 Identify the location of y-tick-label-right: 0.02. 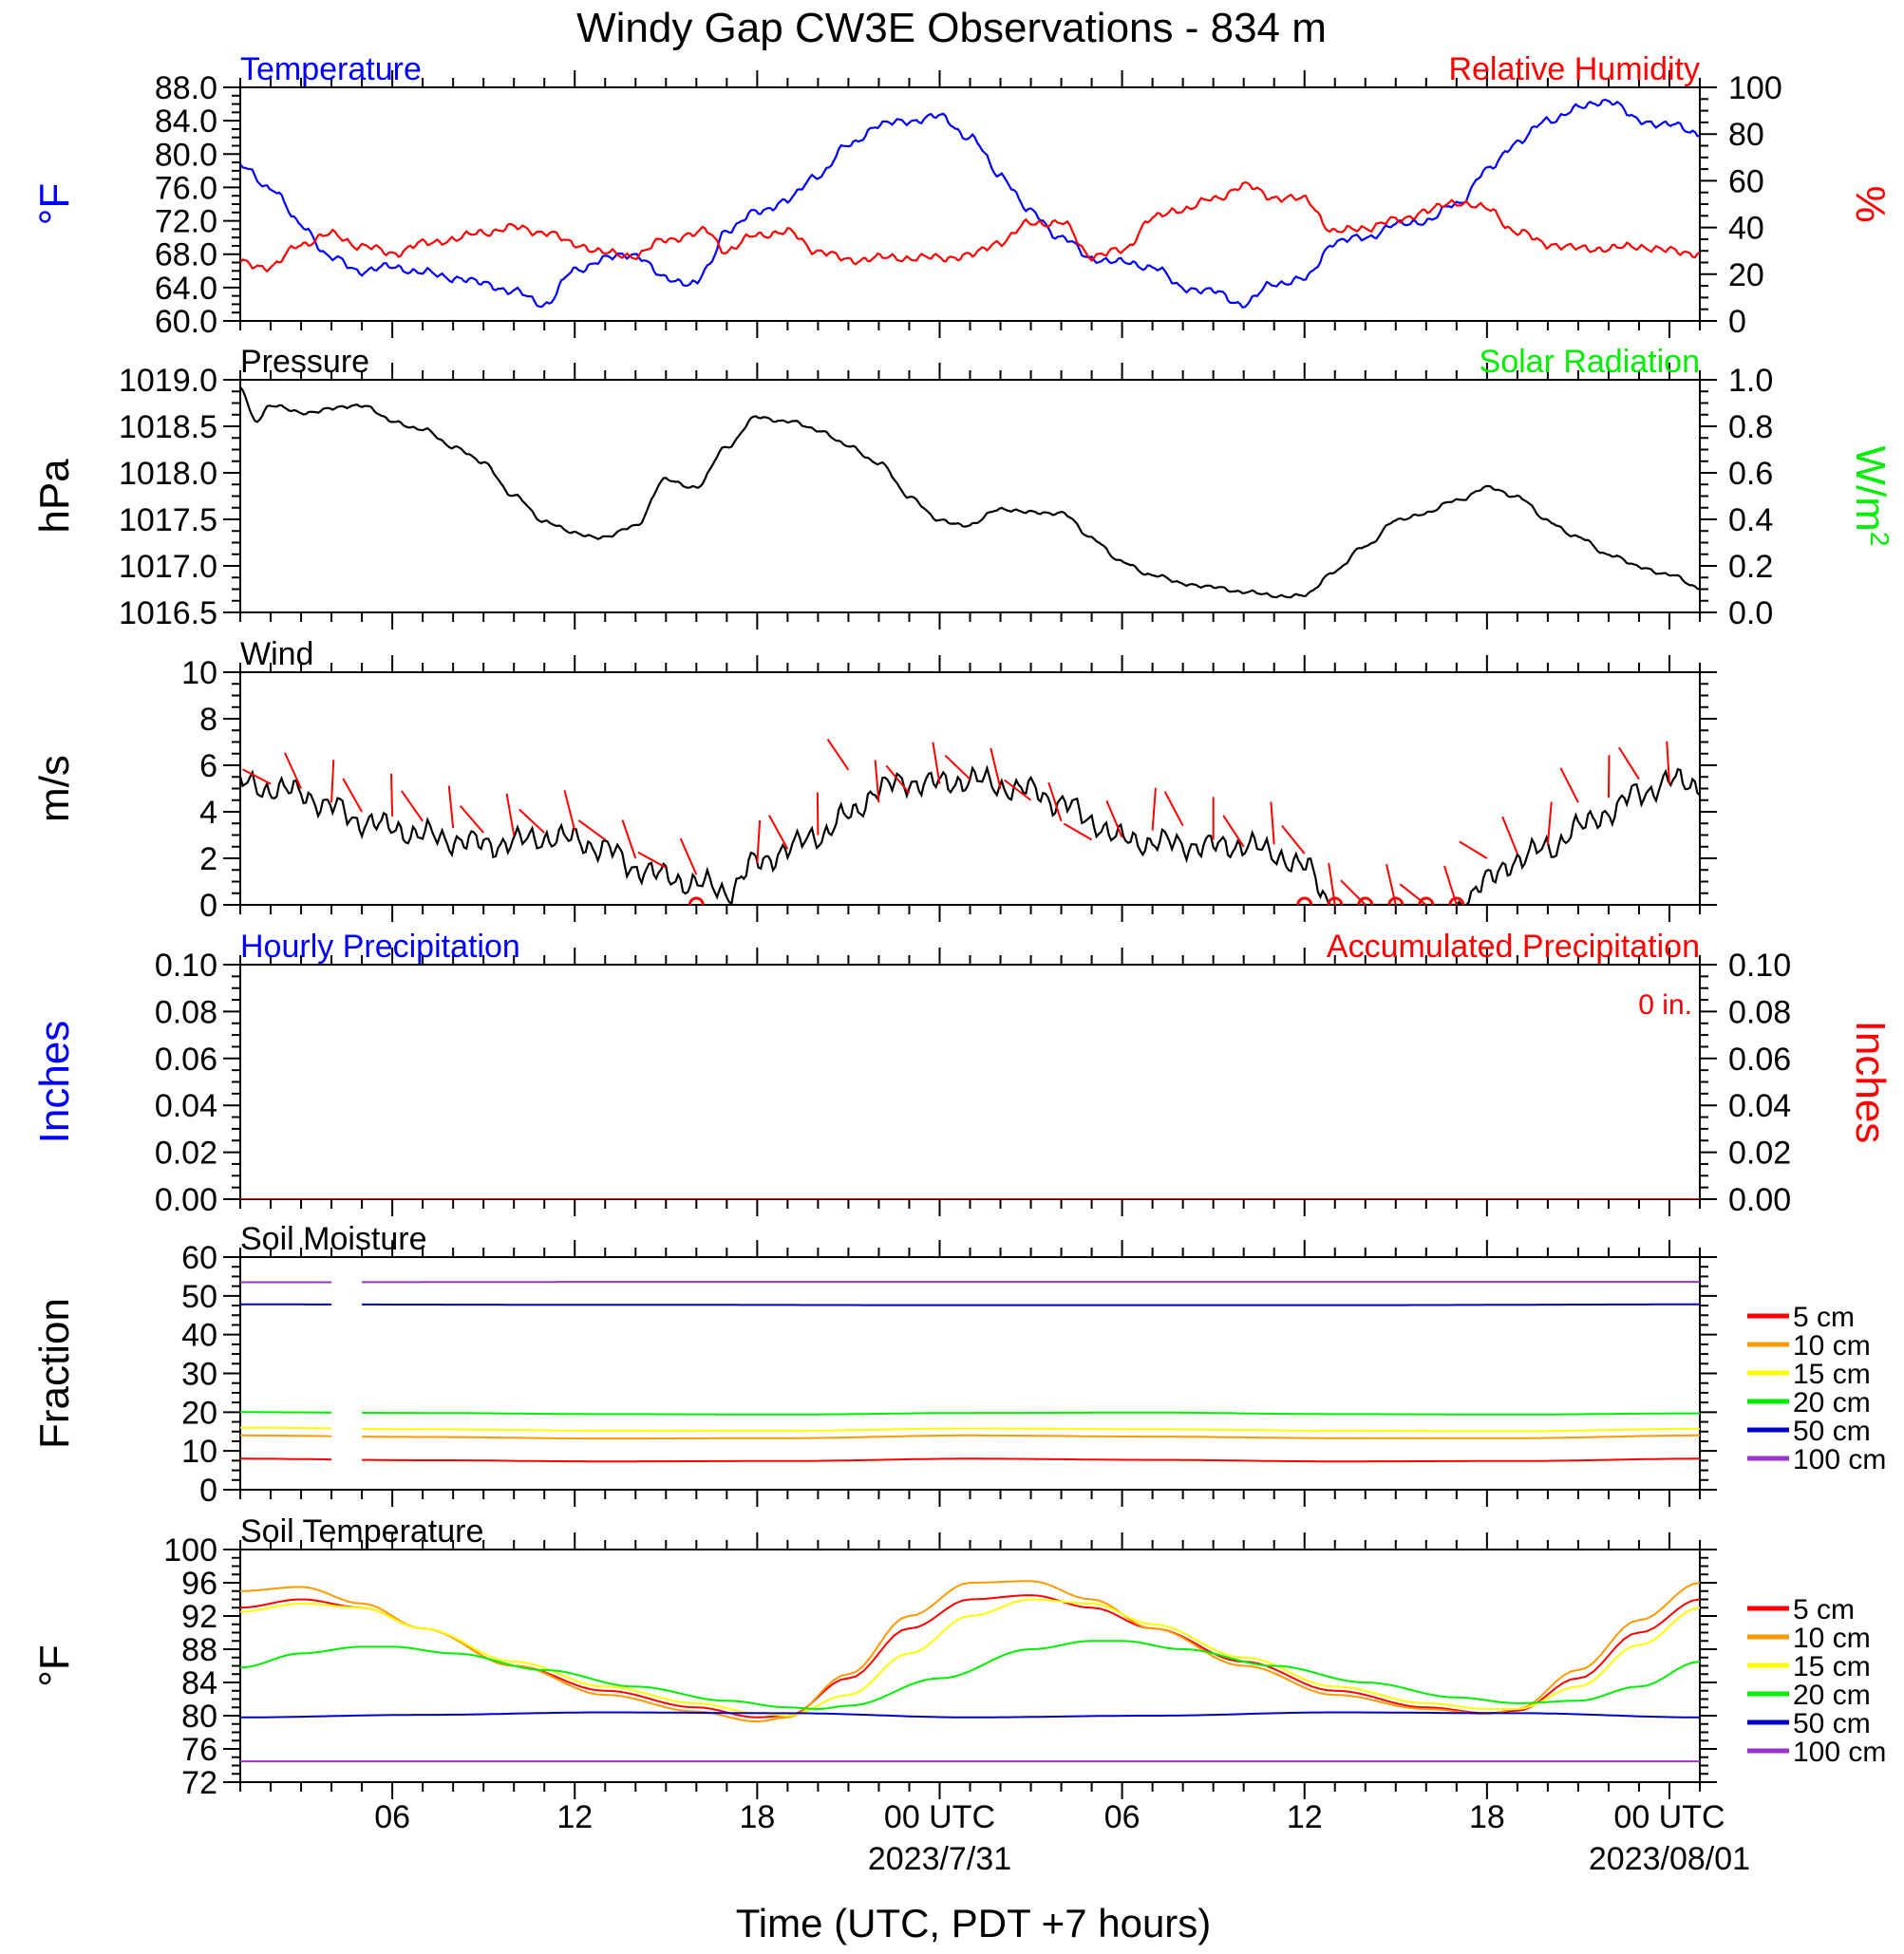
(1760, 1154).